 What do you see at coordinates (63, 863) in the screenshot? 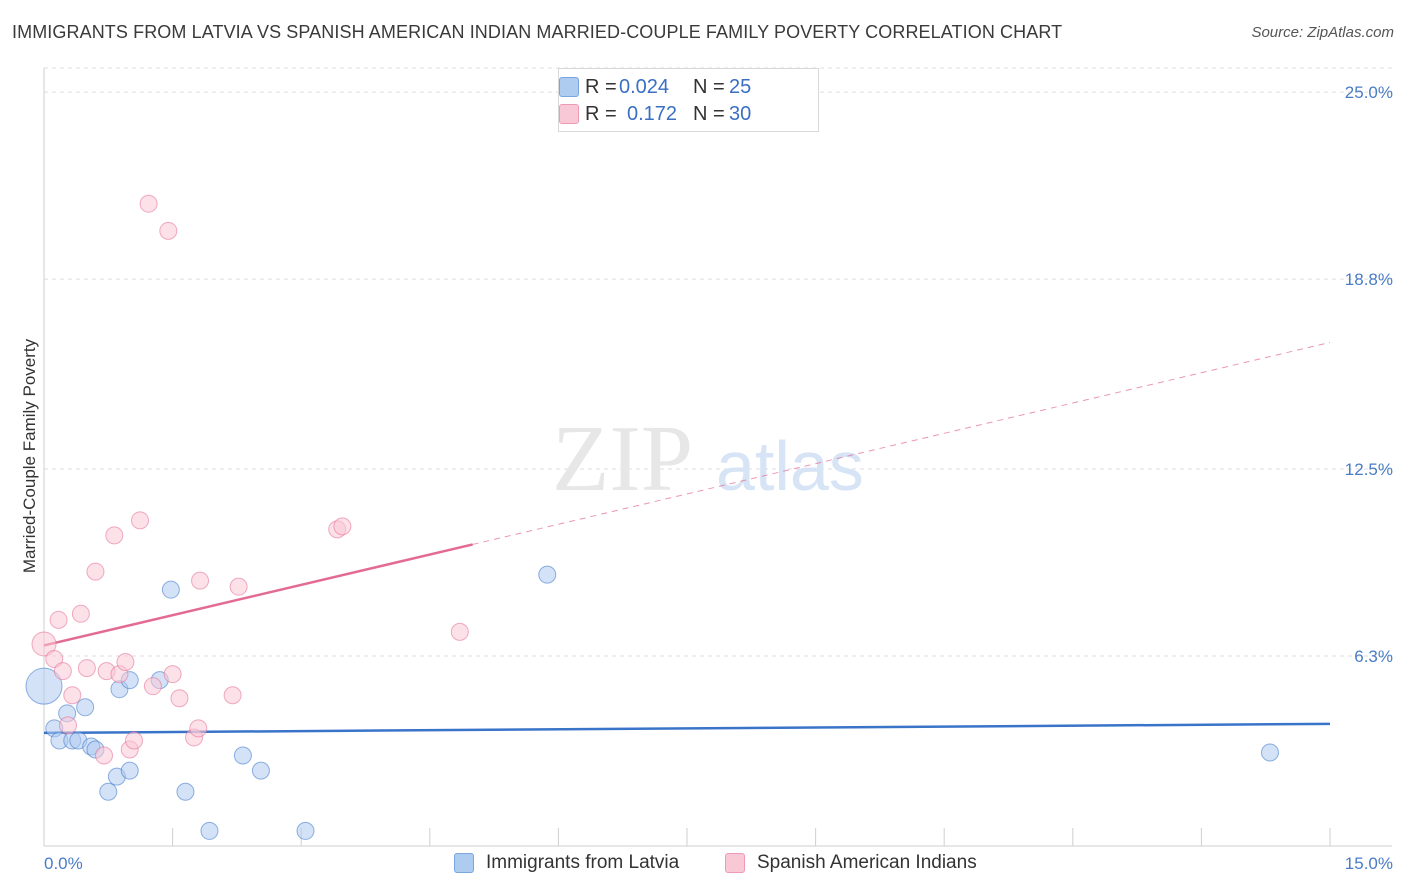
I see `x-tick-label-min: 0.0%` at bounding box center [63, 863].